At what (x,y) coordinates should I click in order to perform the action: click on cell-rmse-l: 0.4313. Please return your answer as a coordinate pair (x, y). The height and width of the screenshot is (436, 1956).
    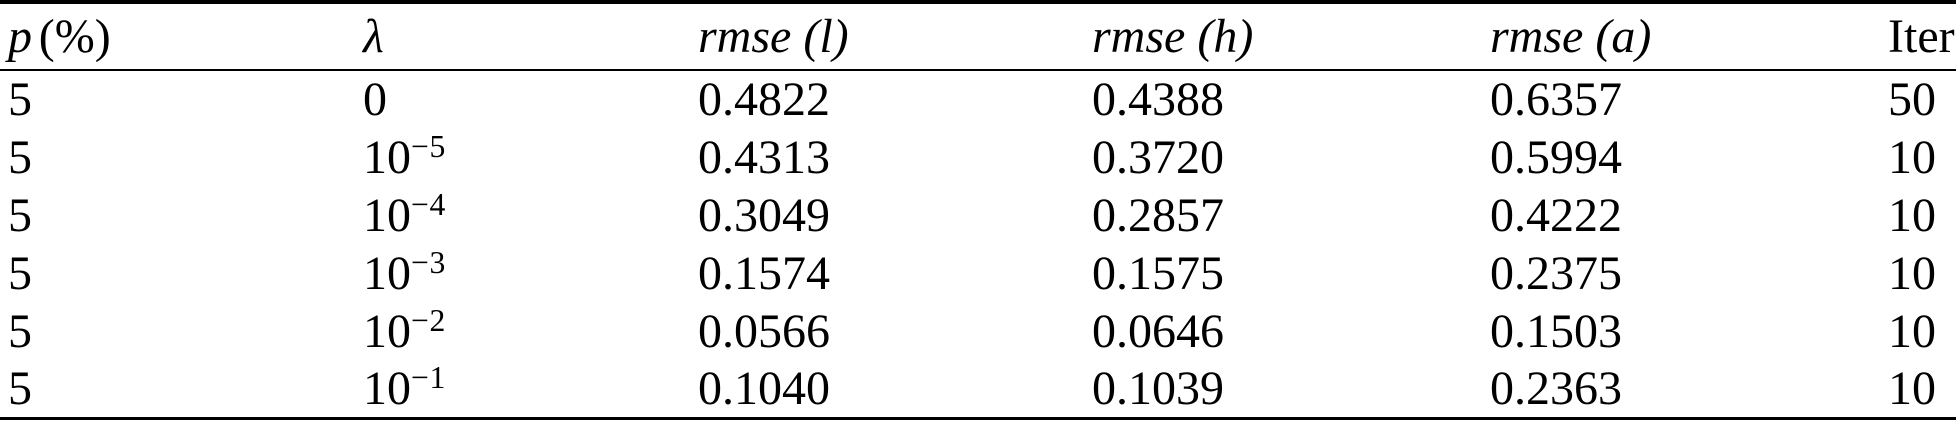
    Looking at the image, I should click on (764, 157).